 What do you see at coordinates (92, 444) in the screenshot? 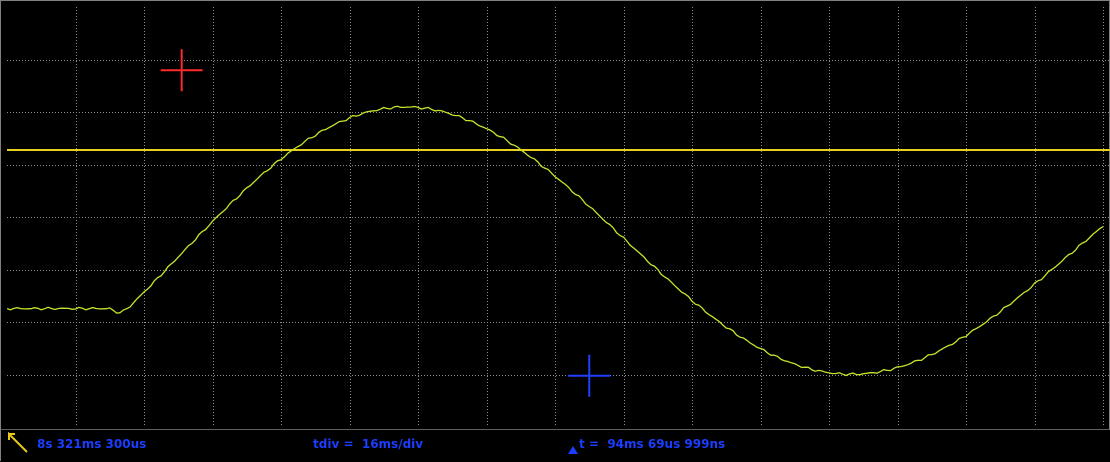
I see `time-position-readout: 8s 321ms 300us` at bounding box center [92, 444].